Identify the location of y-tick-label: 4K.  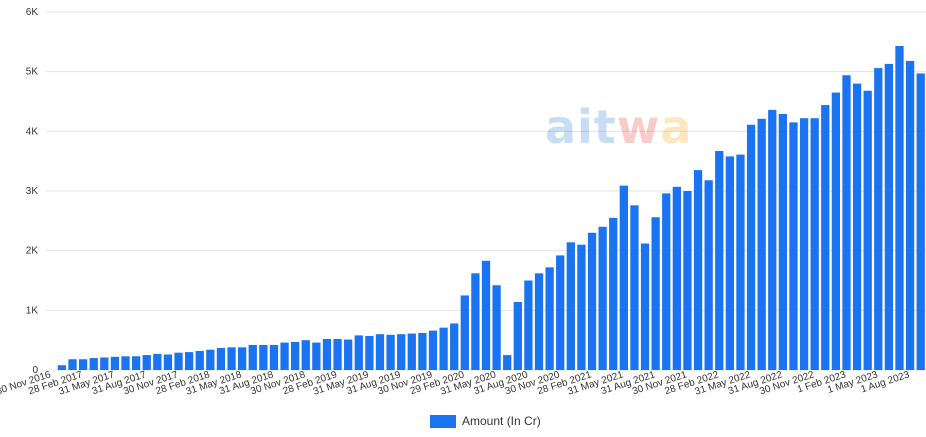
(32, 131).